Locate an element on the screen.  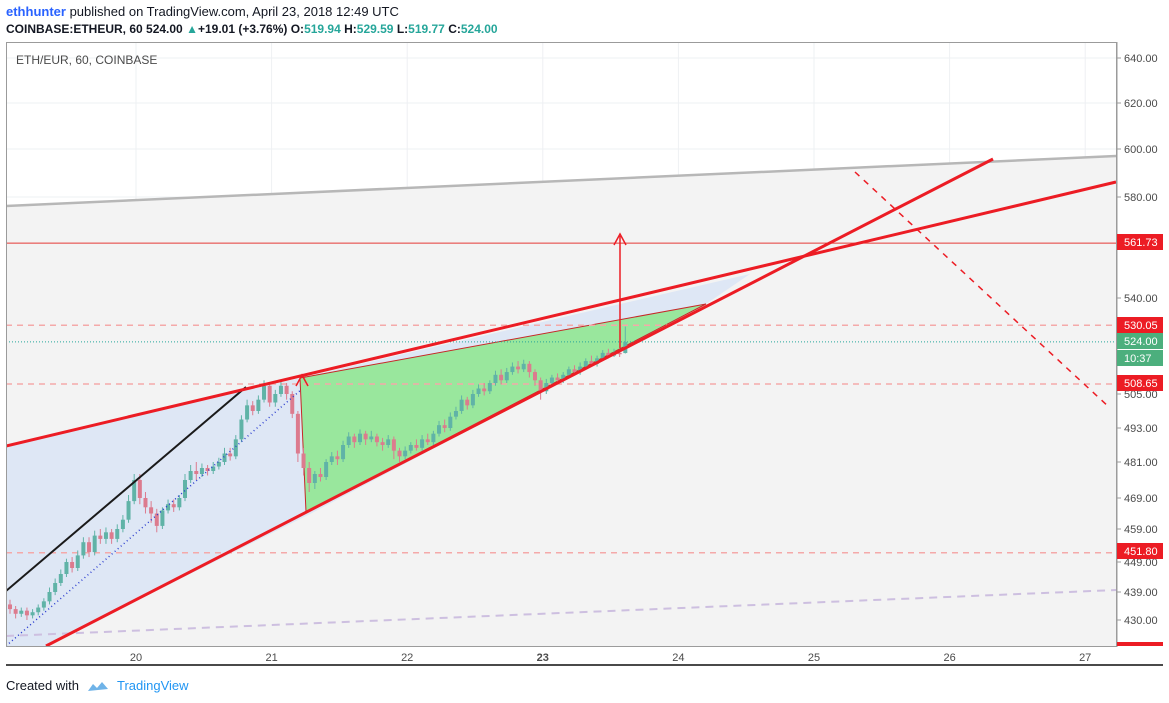
open-label: O: is located at coordinates (297, 29).